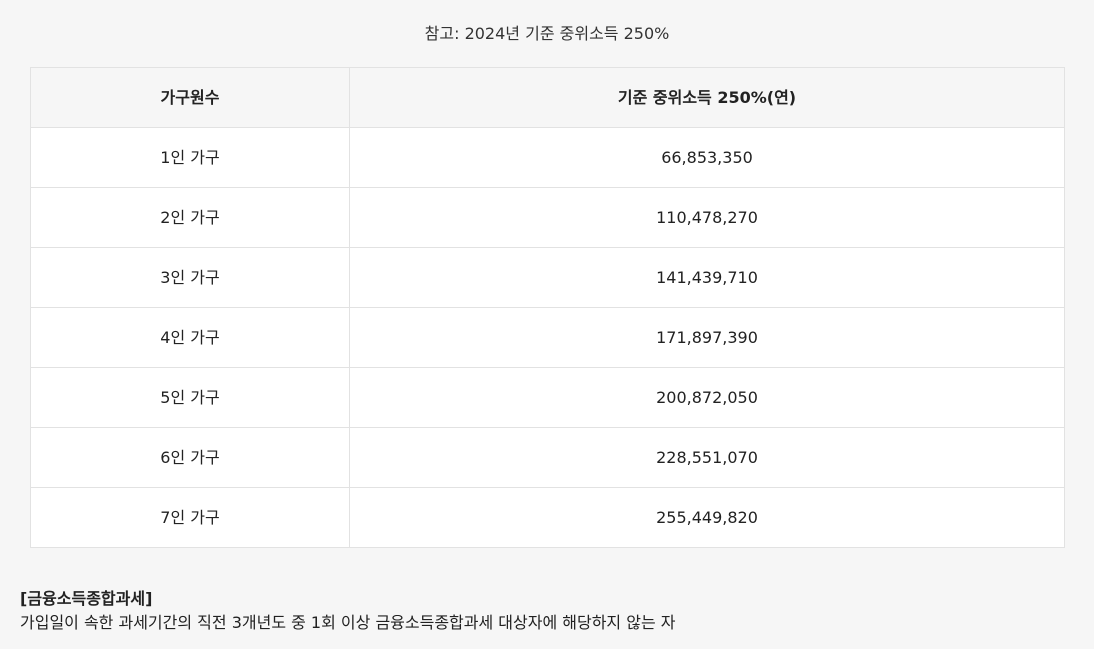 Image resolution: width=1094 pixels, height=649 pixels. What do you see at coordinates (707, 517) in the screenshot?
I see `income-cell: 255,449,820` at bounding box center [707, 517].